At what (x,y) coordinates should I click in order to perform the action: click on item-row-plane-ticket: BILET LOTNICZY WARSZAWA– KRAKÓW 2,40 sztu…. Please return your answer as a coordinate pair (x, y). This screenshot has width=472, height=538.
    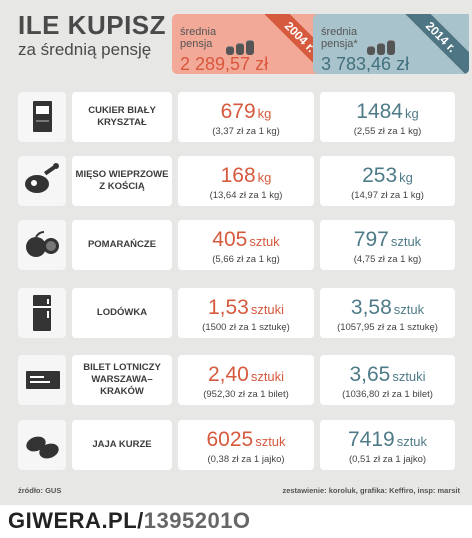
    Looking at the image, I should click on (236, 380).